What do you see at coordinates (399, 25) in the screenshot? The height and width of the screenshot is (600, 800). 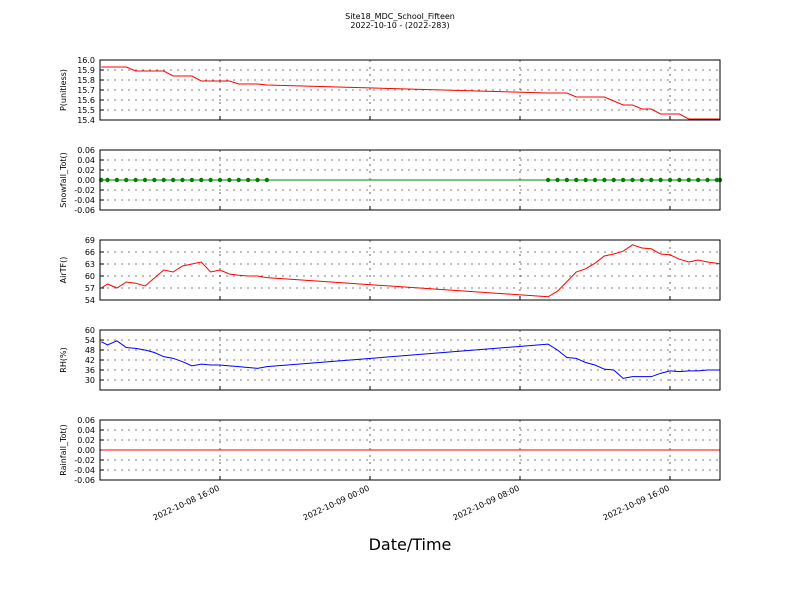 I see `chart-subtitle: 2022-10-10 - (2022-283)` at bounding box center [399, 25].